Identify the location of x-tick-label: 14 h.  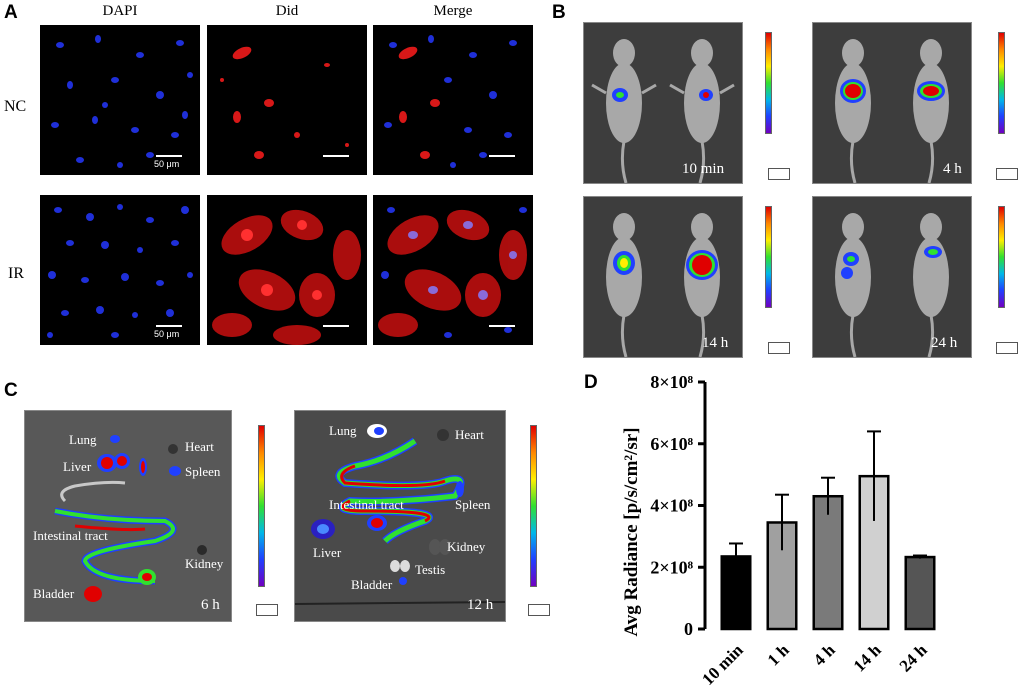
(868, 658).